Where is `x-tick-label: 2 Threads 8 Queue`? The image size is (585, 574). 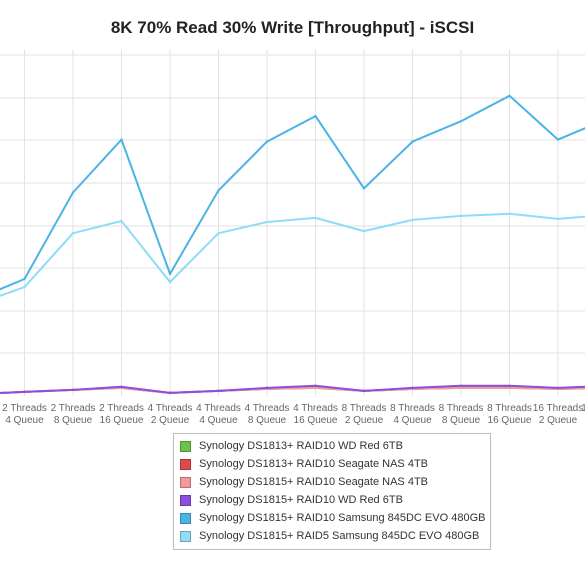
x-tick-label: 2 Threads 8 Queue is located at coordinates (73, 414).